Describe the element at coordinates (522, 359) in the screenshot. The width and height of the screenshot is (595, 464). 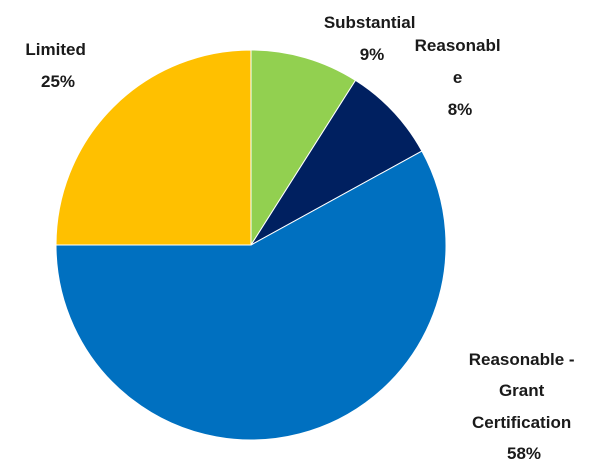
I see `slice-label-grant-line-1: Reasonable -` at that location.